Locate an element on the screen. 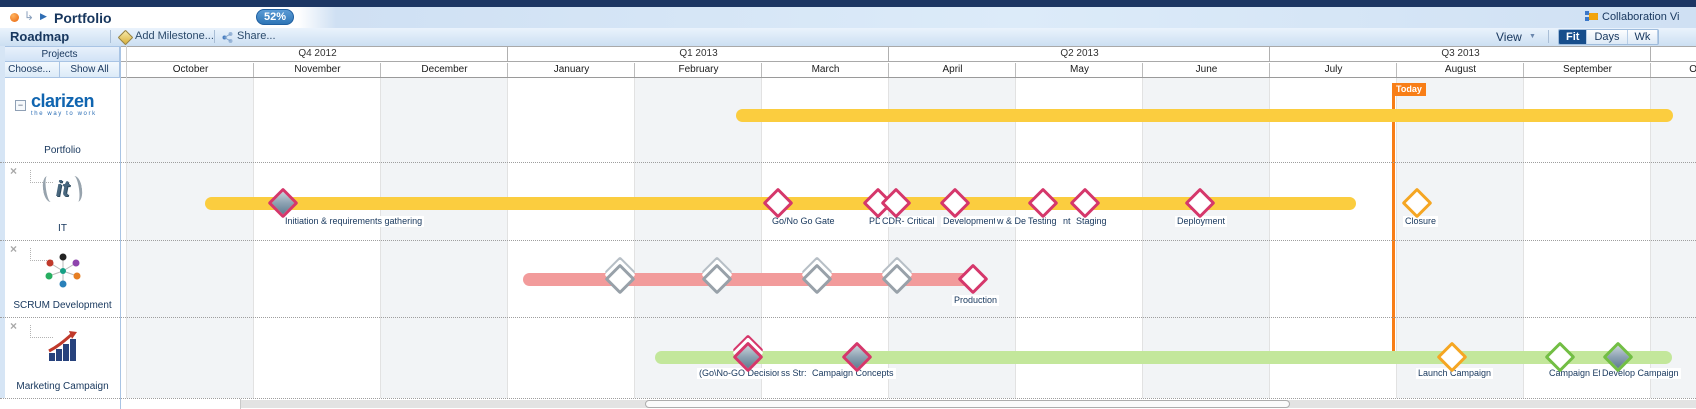 This screenshot has width=1696, height=409. milestone-label: Closure is located at coordinates (1421, 221).